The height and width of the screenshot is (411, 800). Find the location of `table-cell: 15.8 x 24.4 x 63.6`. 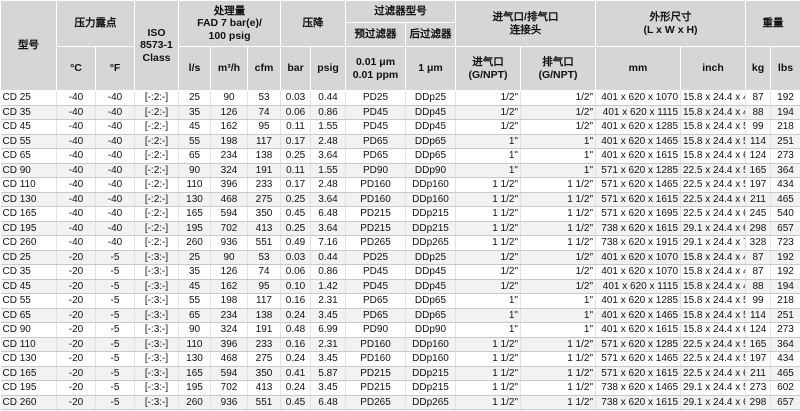

table-cell: 15.8 x 24.4 x 63.6 is located at coordinates (713, 330).